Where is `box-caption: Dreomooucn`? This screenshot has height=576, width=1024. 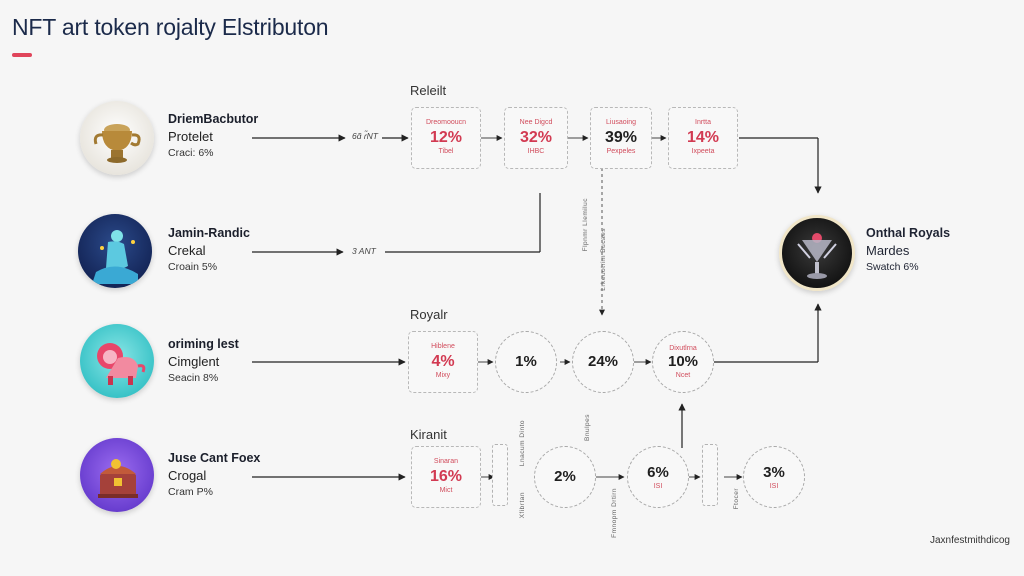 box-caption: Dreomooucn is located at coordinates (446, 122).